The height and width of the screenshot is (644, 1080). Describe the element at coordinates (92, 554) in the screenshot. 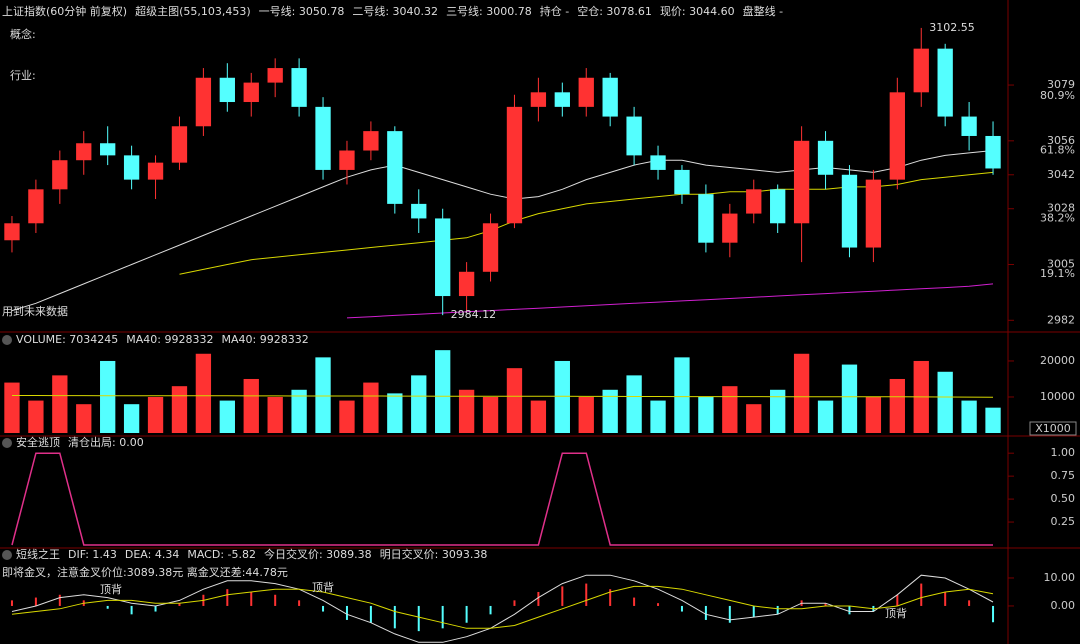

I see `indicator-label: DIF: 1.43` at that location.